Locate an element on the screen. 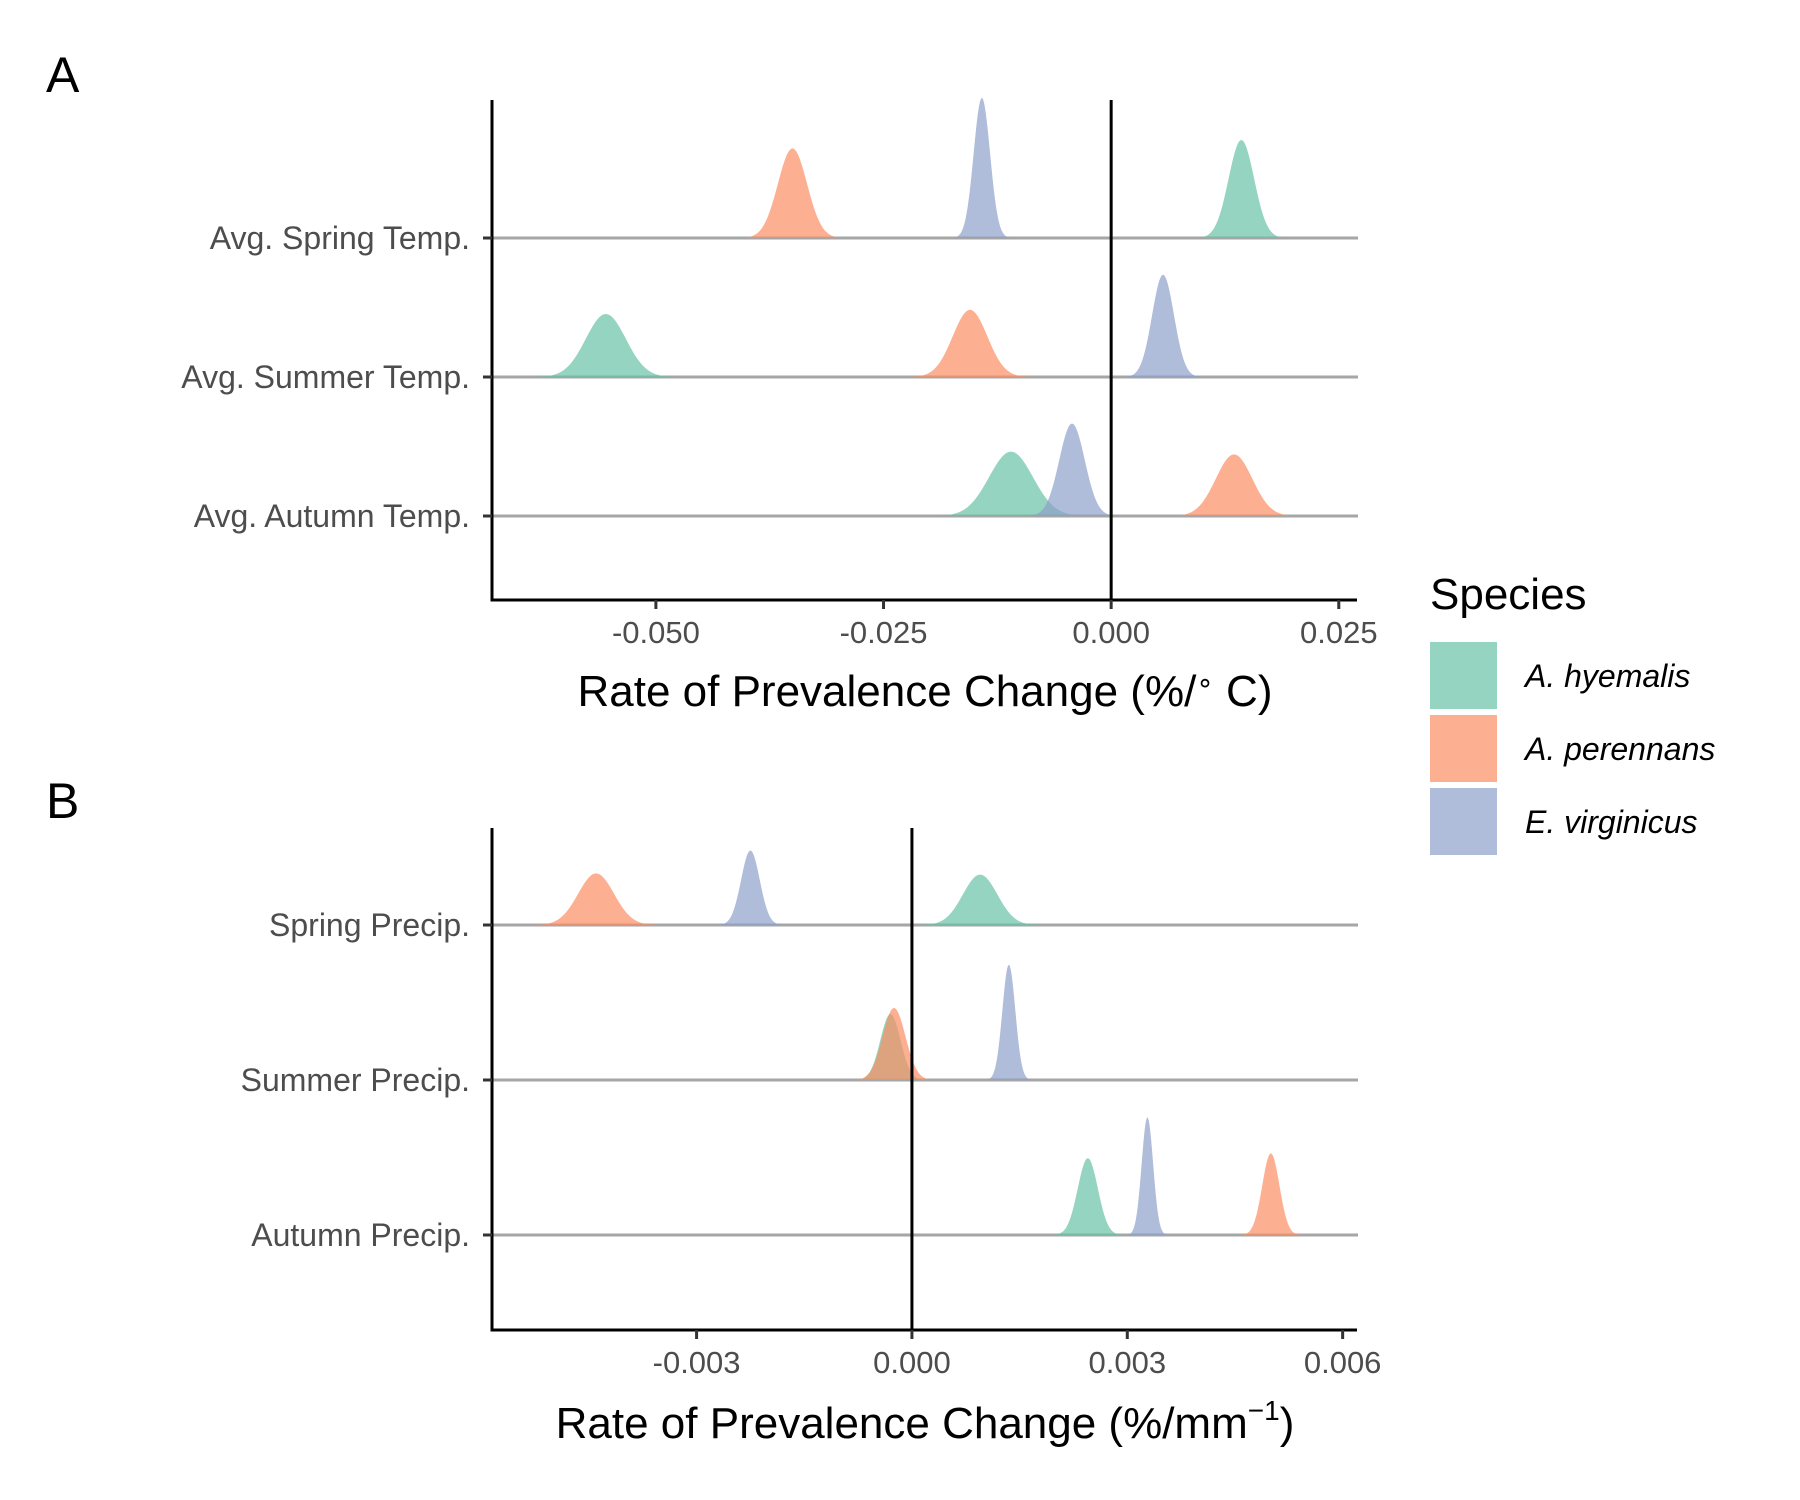 The width and height of the screenshot is (1800, 1500). panel-b-x-axis-title: Rate of Prevalence Change (%/mm−1) is located at coordinates (925, 1421).